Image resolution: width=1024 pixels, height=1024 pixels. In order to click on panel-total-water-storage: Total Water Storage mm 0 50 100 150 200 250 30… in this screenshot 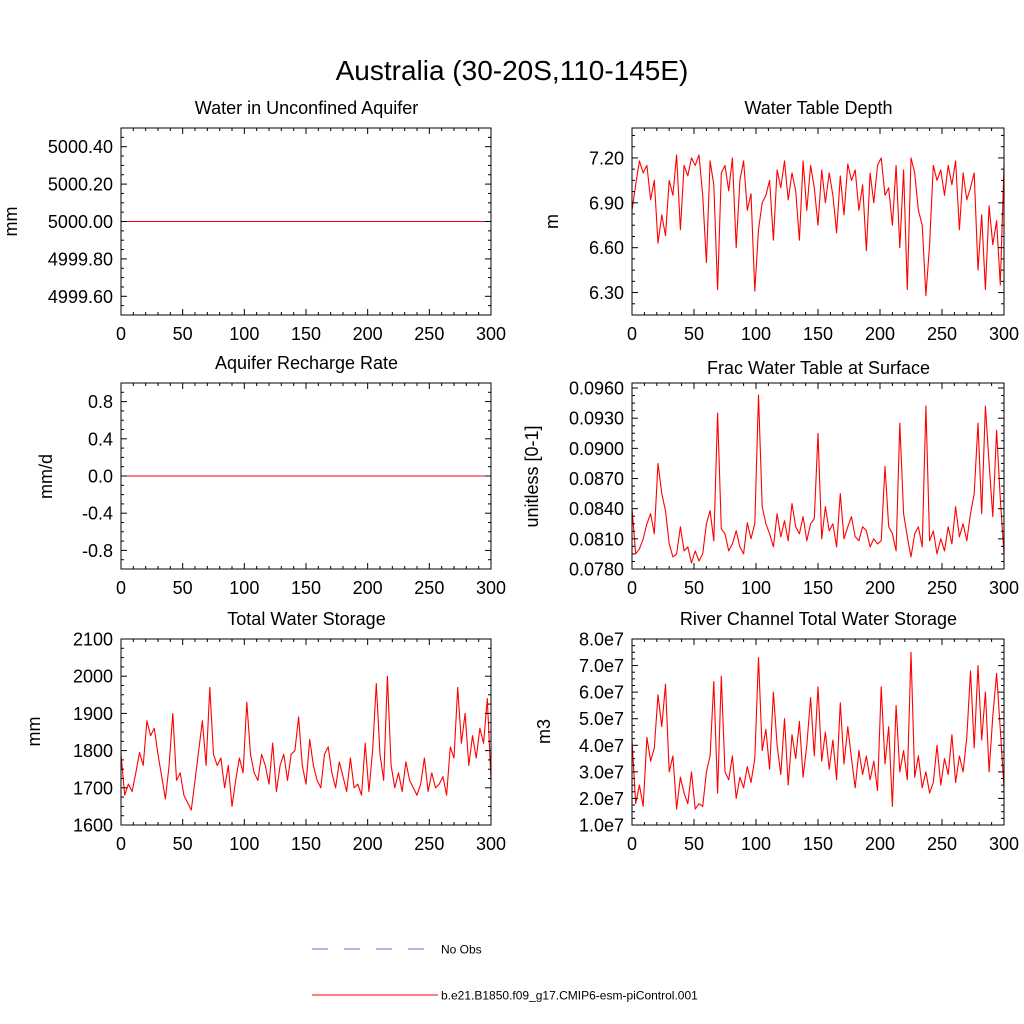, I will do `click(265, 731)`.